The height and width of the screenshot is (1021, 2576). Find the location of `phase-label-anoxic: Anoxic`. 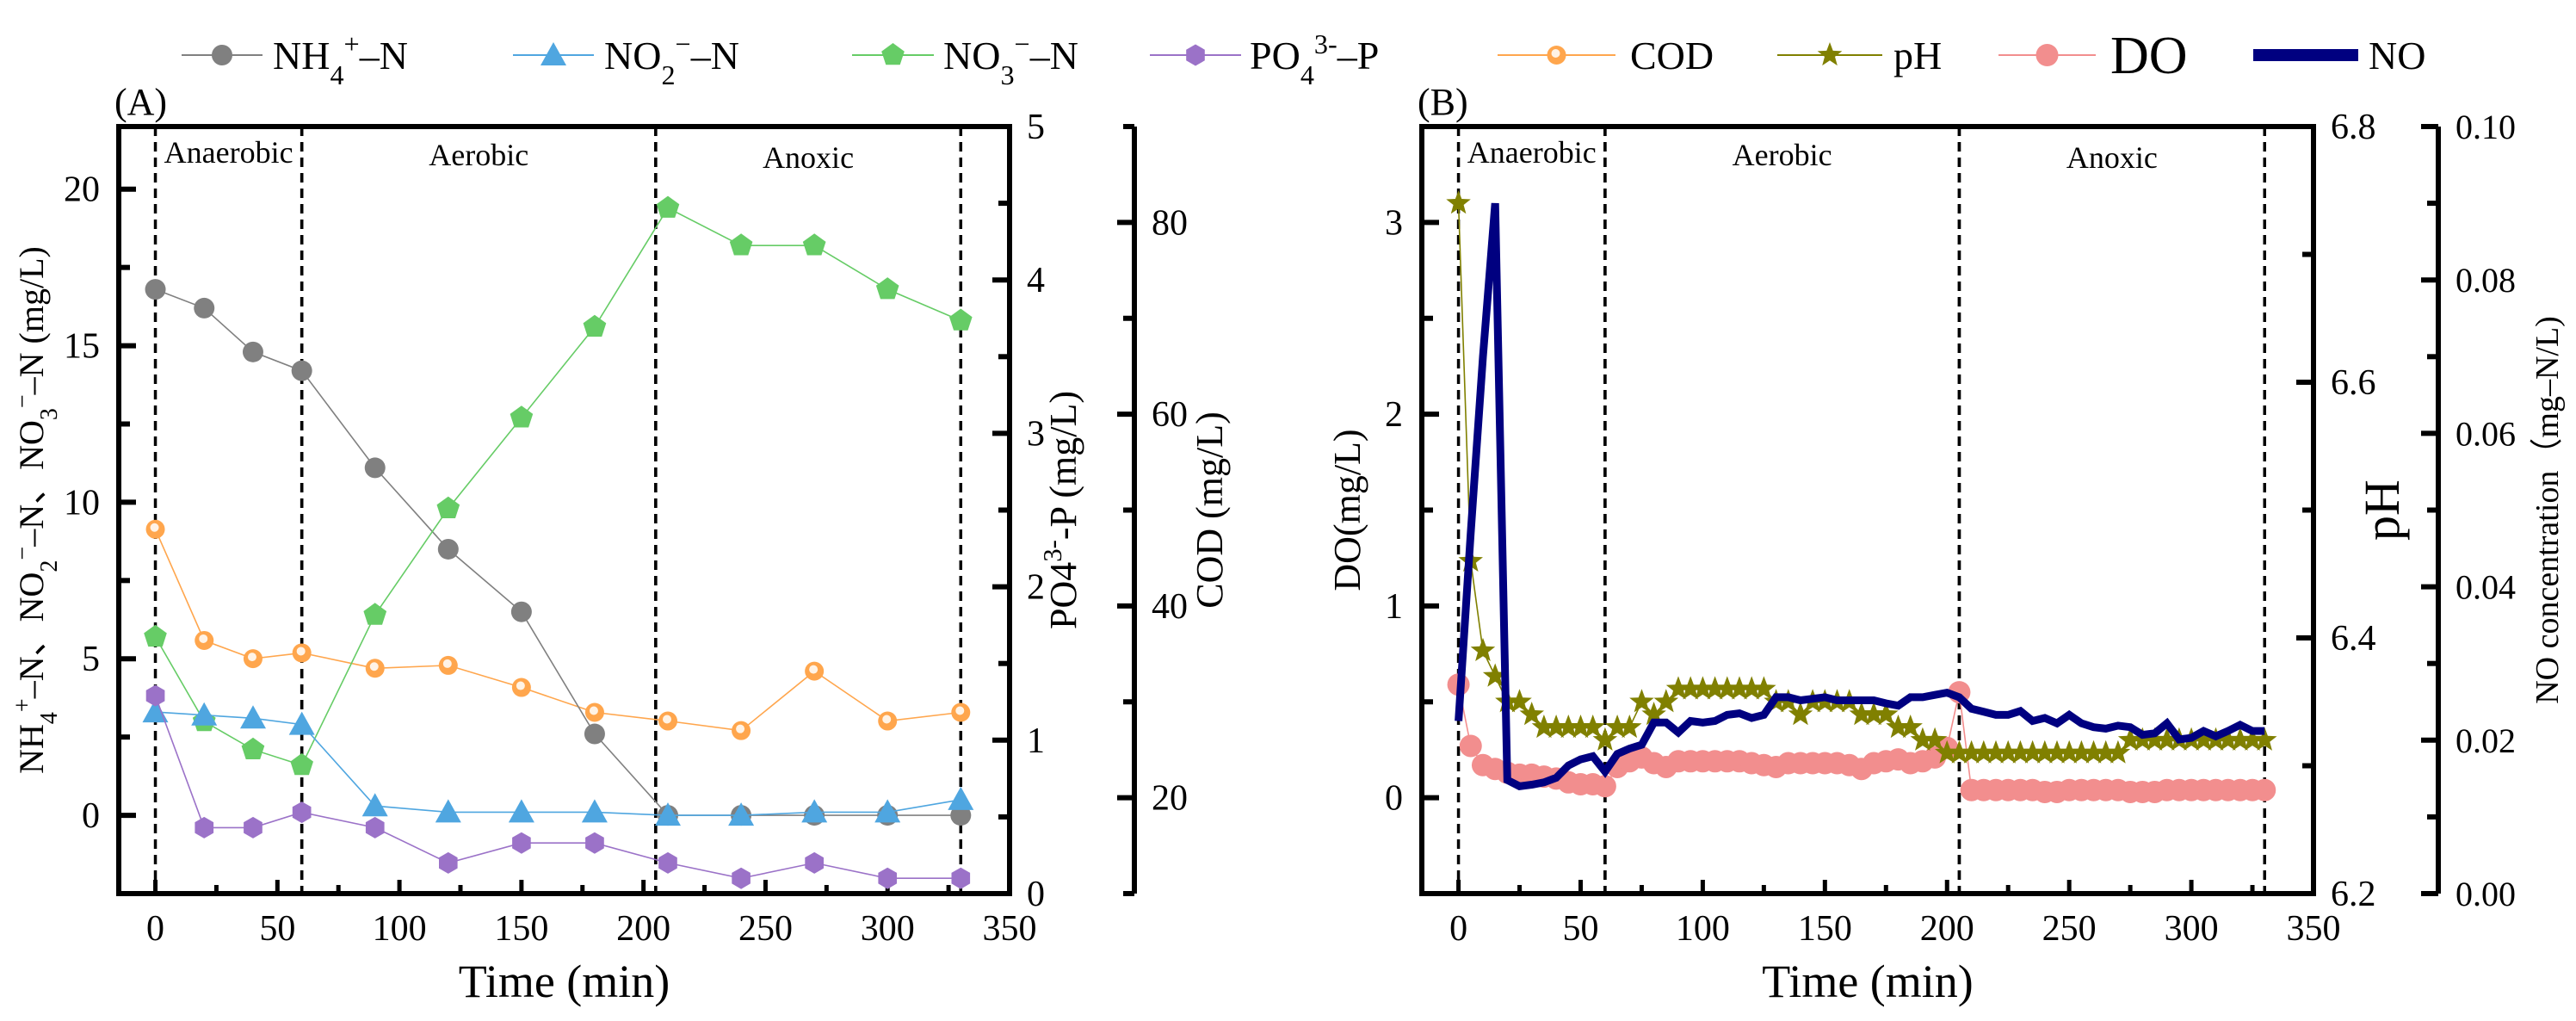

phase-label-anoxic: Anoxic is located at coordinates (2112, 157).